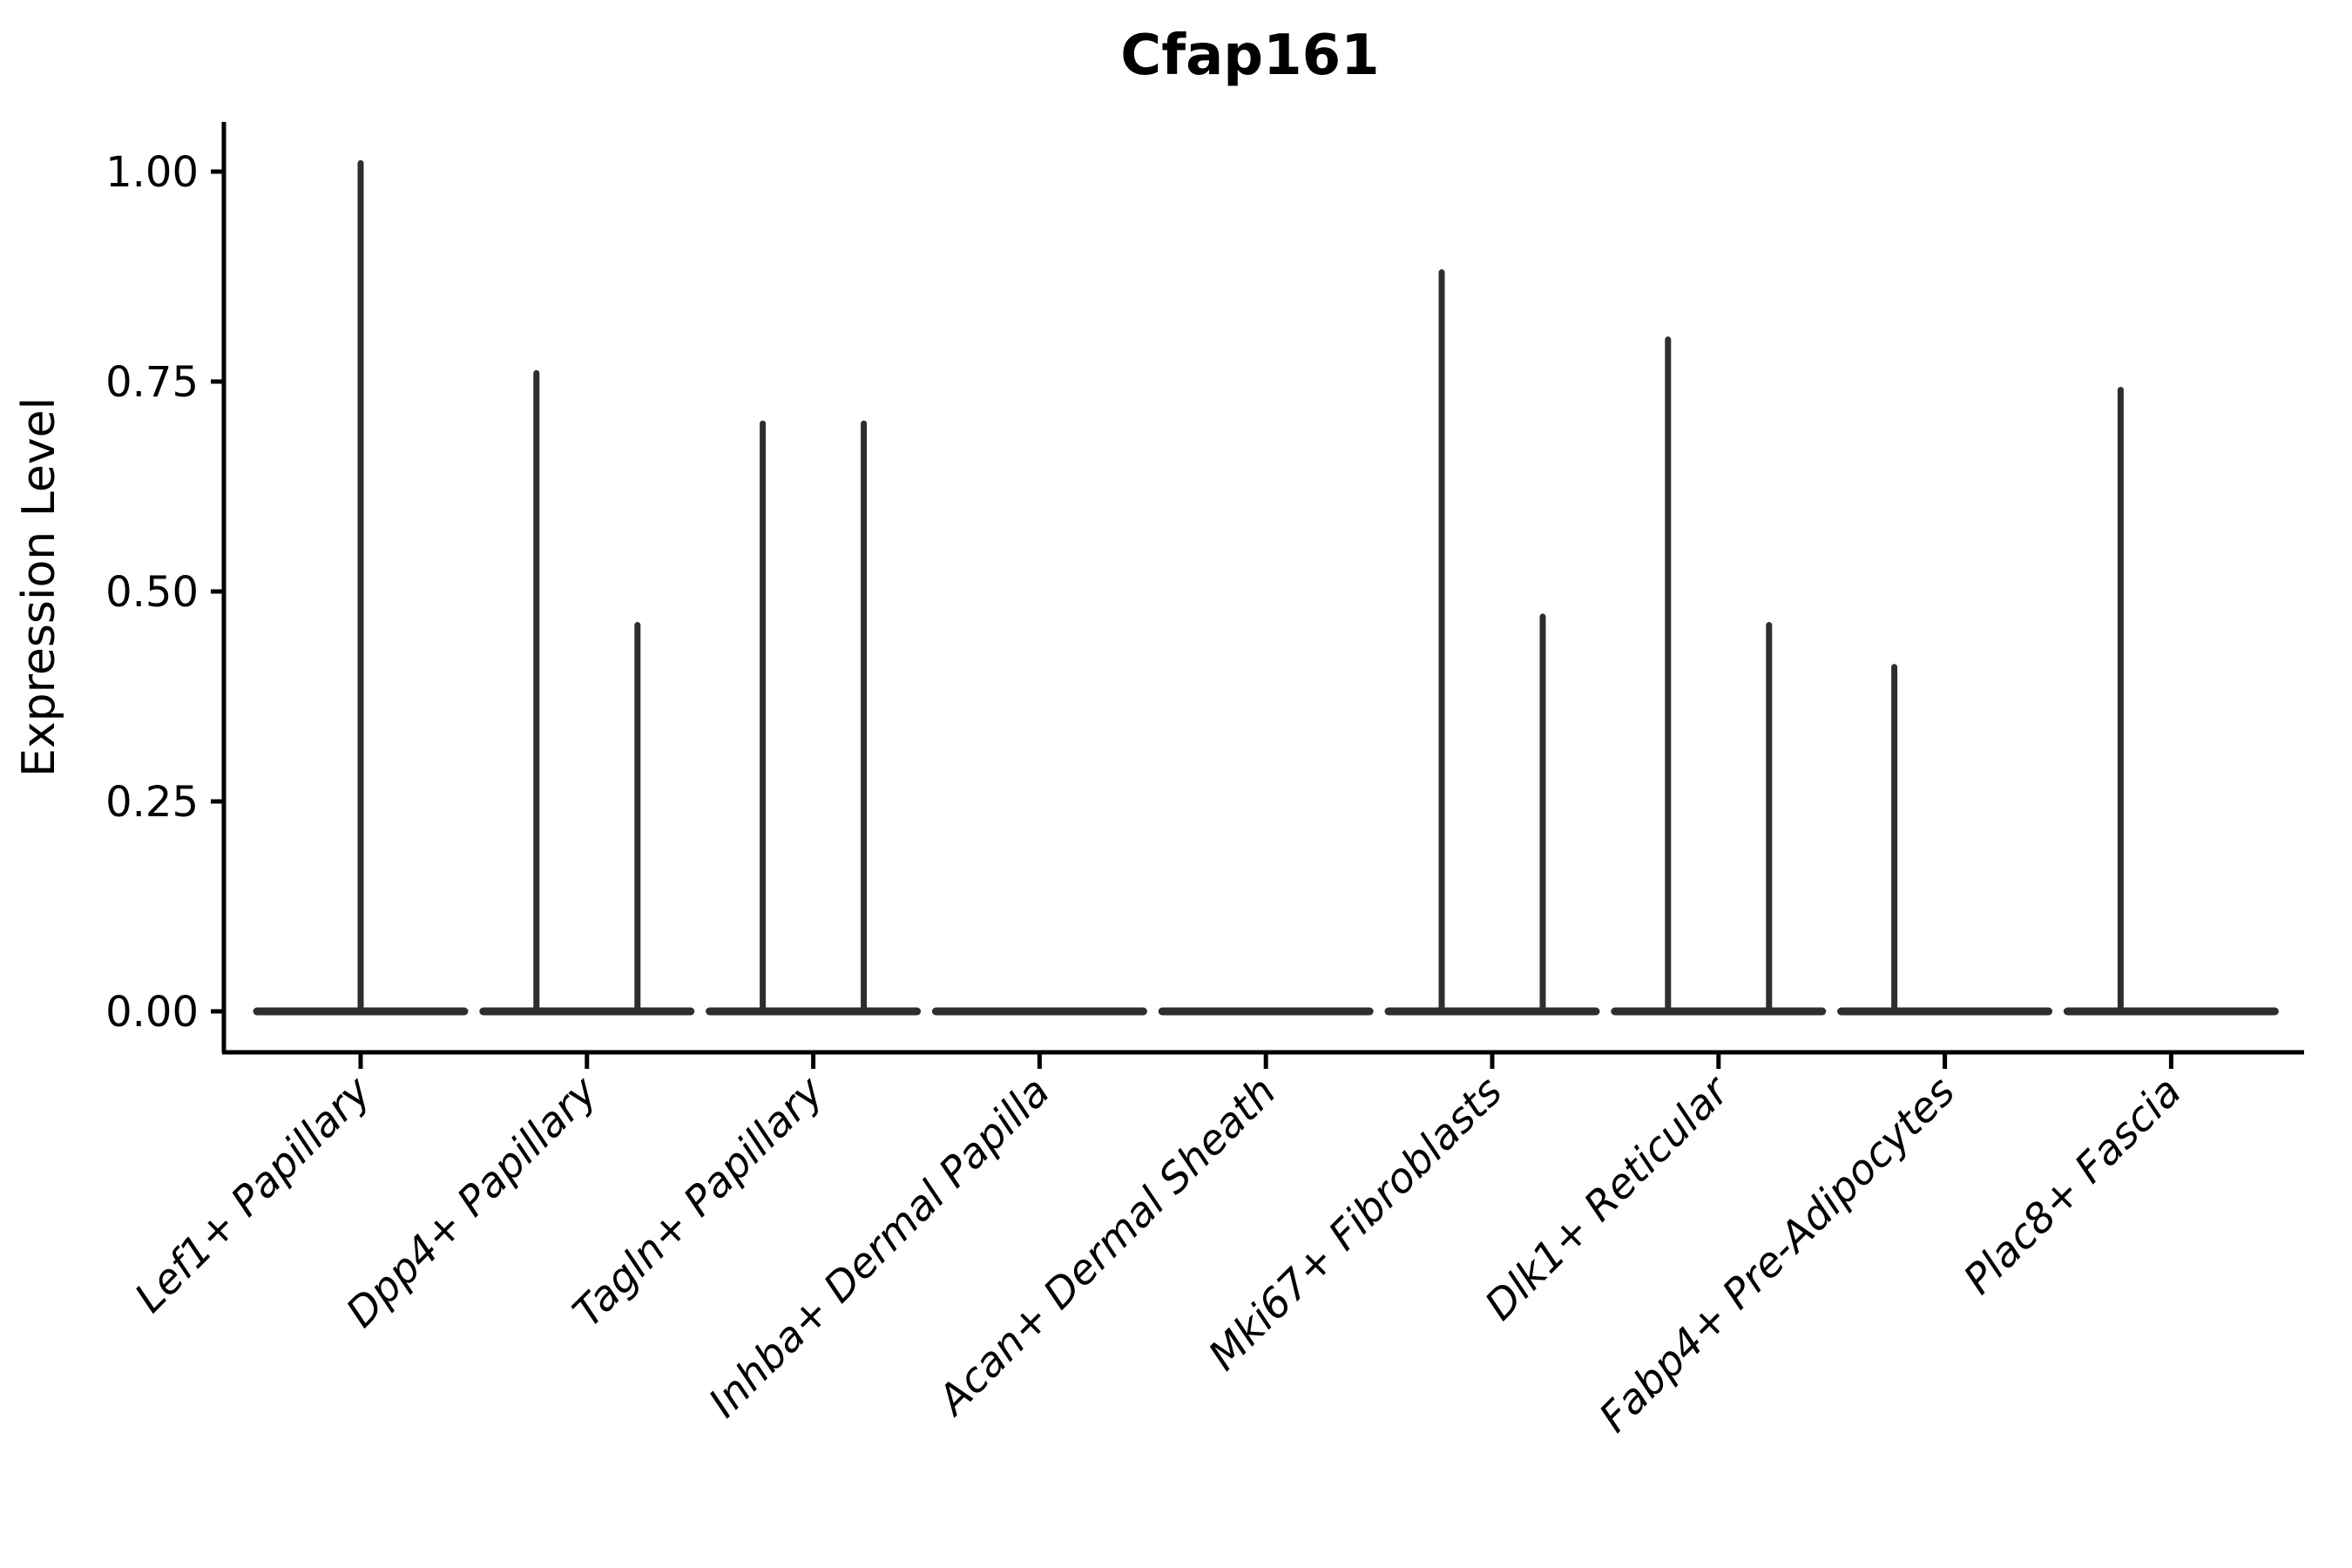 The width and height of the screenshot is (2352, 1568). What do you see at coordinates (152, 383) in the screenshot?
I see `y-tick-label: 0.75` at bounding box center [152, 383].